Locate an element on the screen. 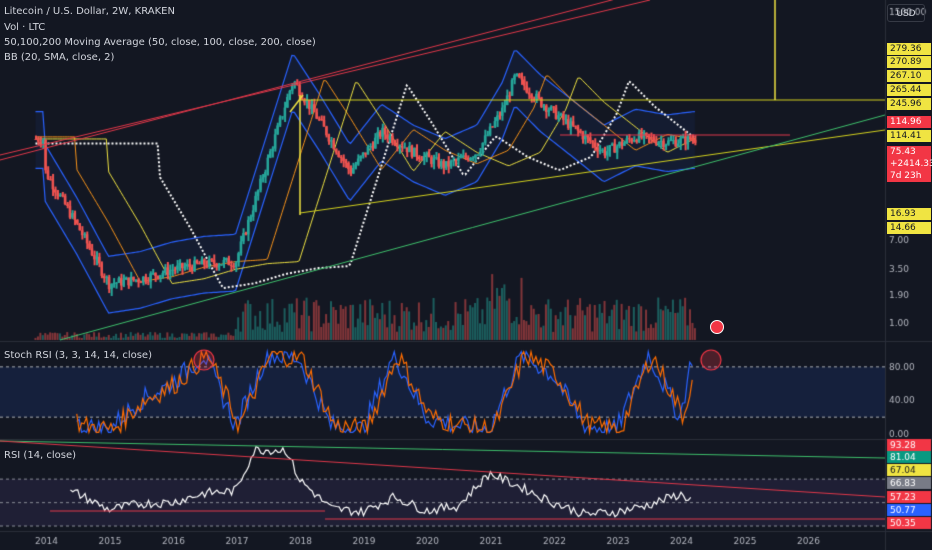 The width and height of the screenshot is (932, 550). price-tag: 279.36 is located at coordinates (909, 49).